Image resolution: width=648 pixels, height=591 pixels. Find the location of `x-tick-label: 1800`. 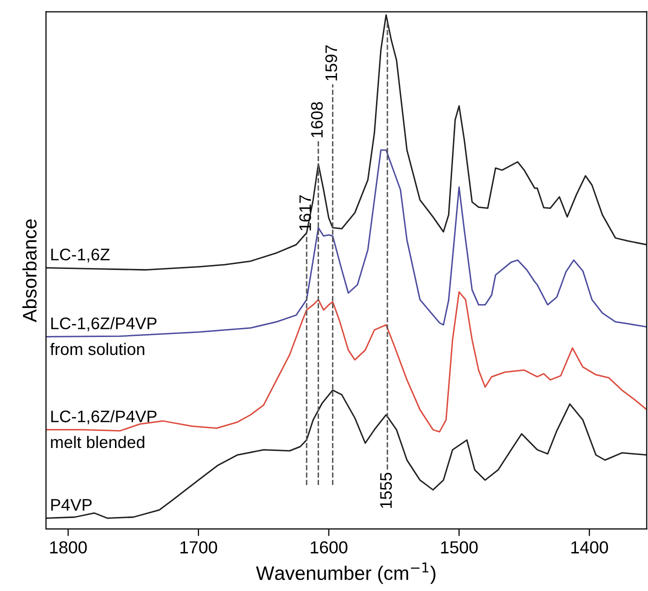

x-tick-label: 1800 is located at coordinates (68, 547).